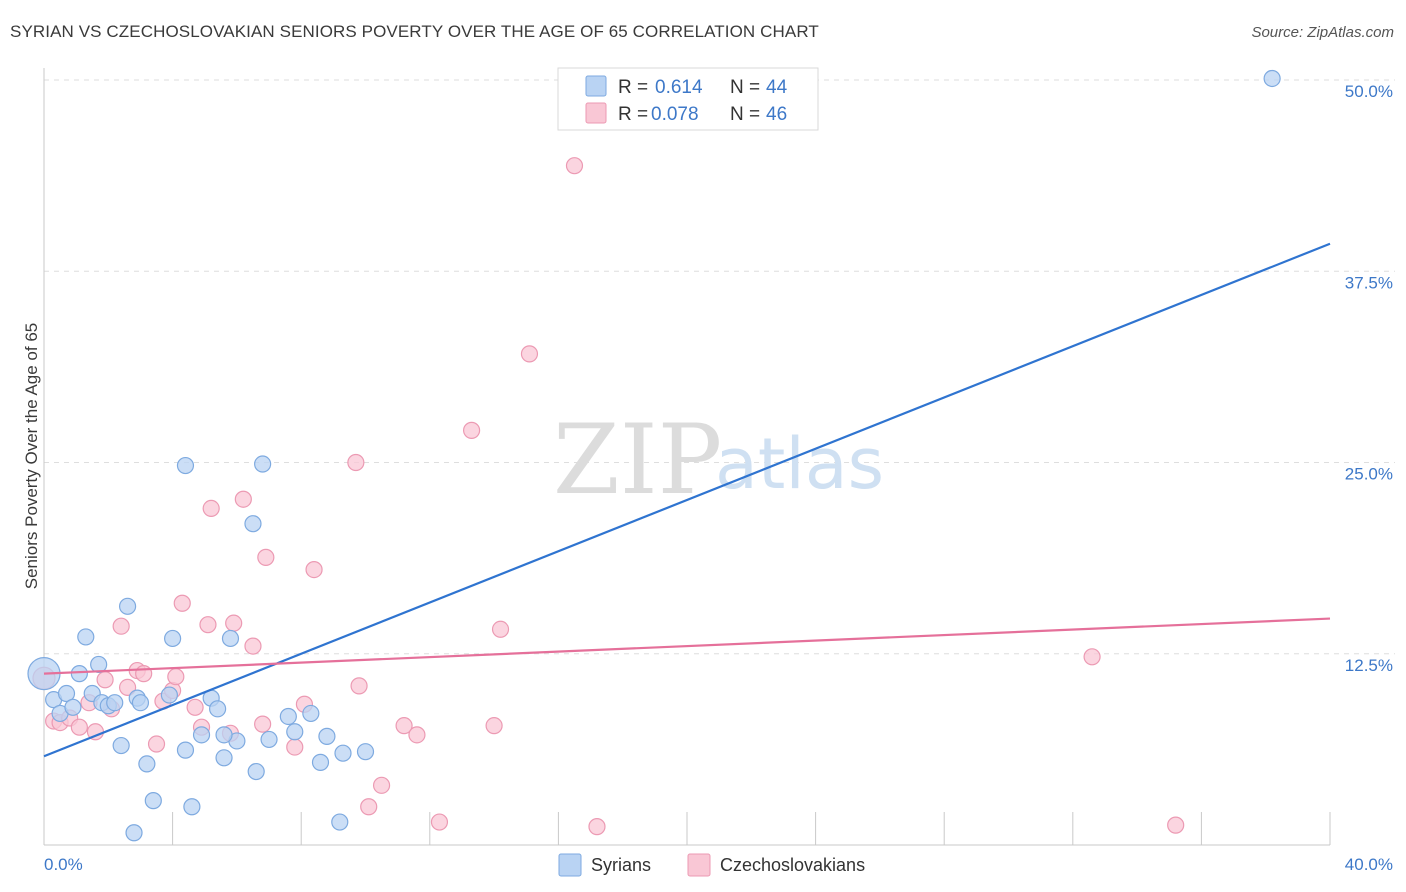  I want to click on y-axis-title: Seniors Poverty Over the Age of 65, so click(31, 456).